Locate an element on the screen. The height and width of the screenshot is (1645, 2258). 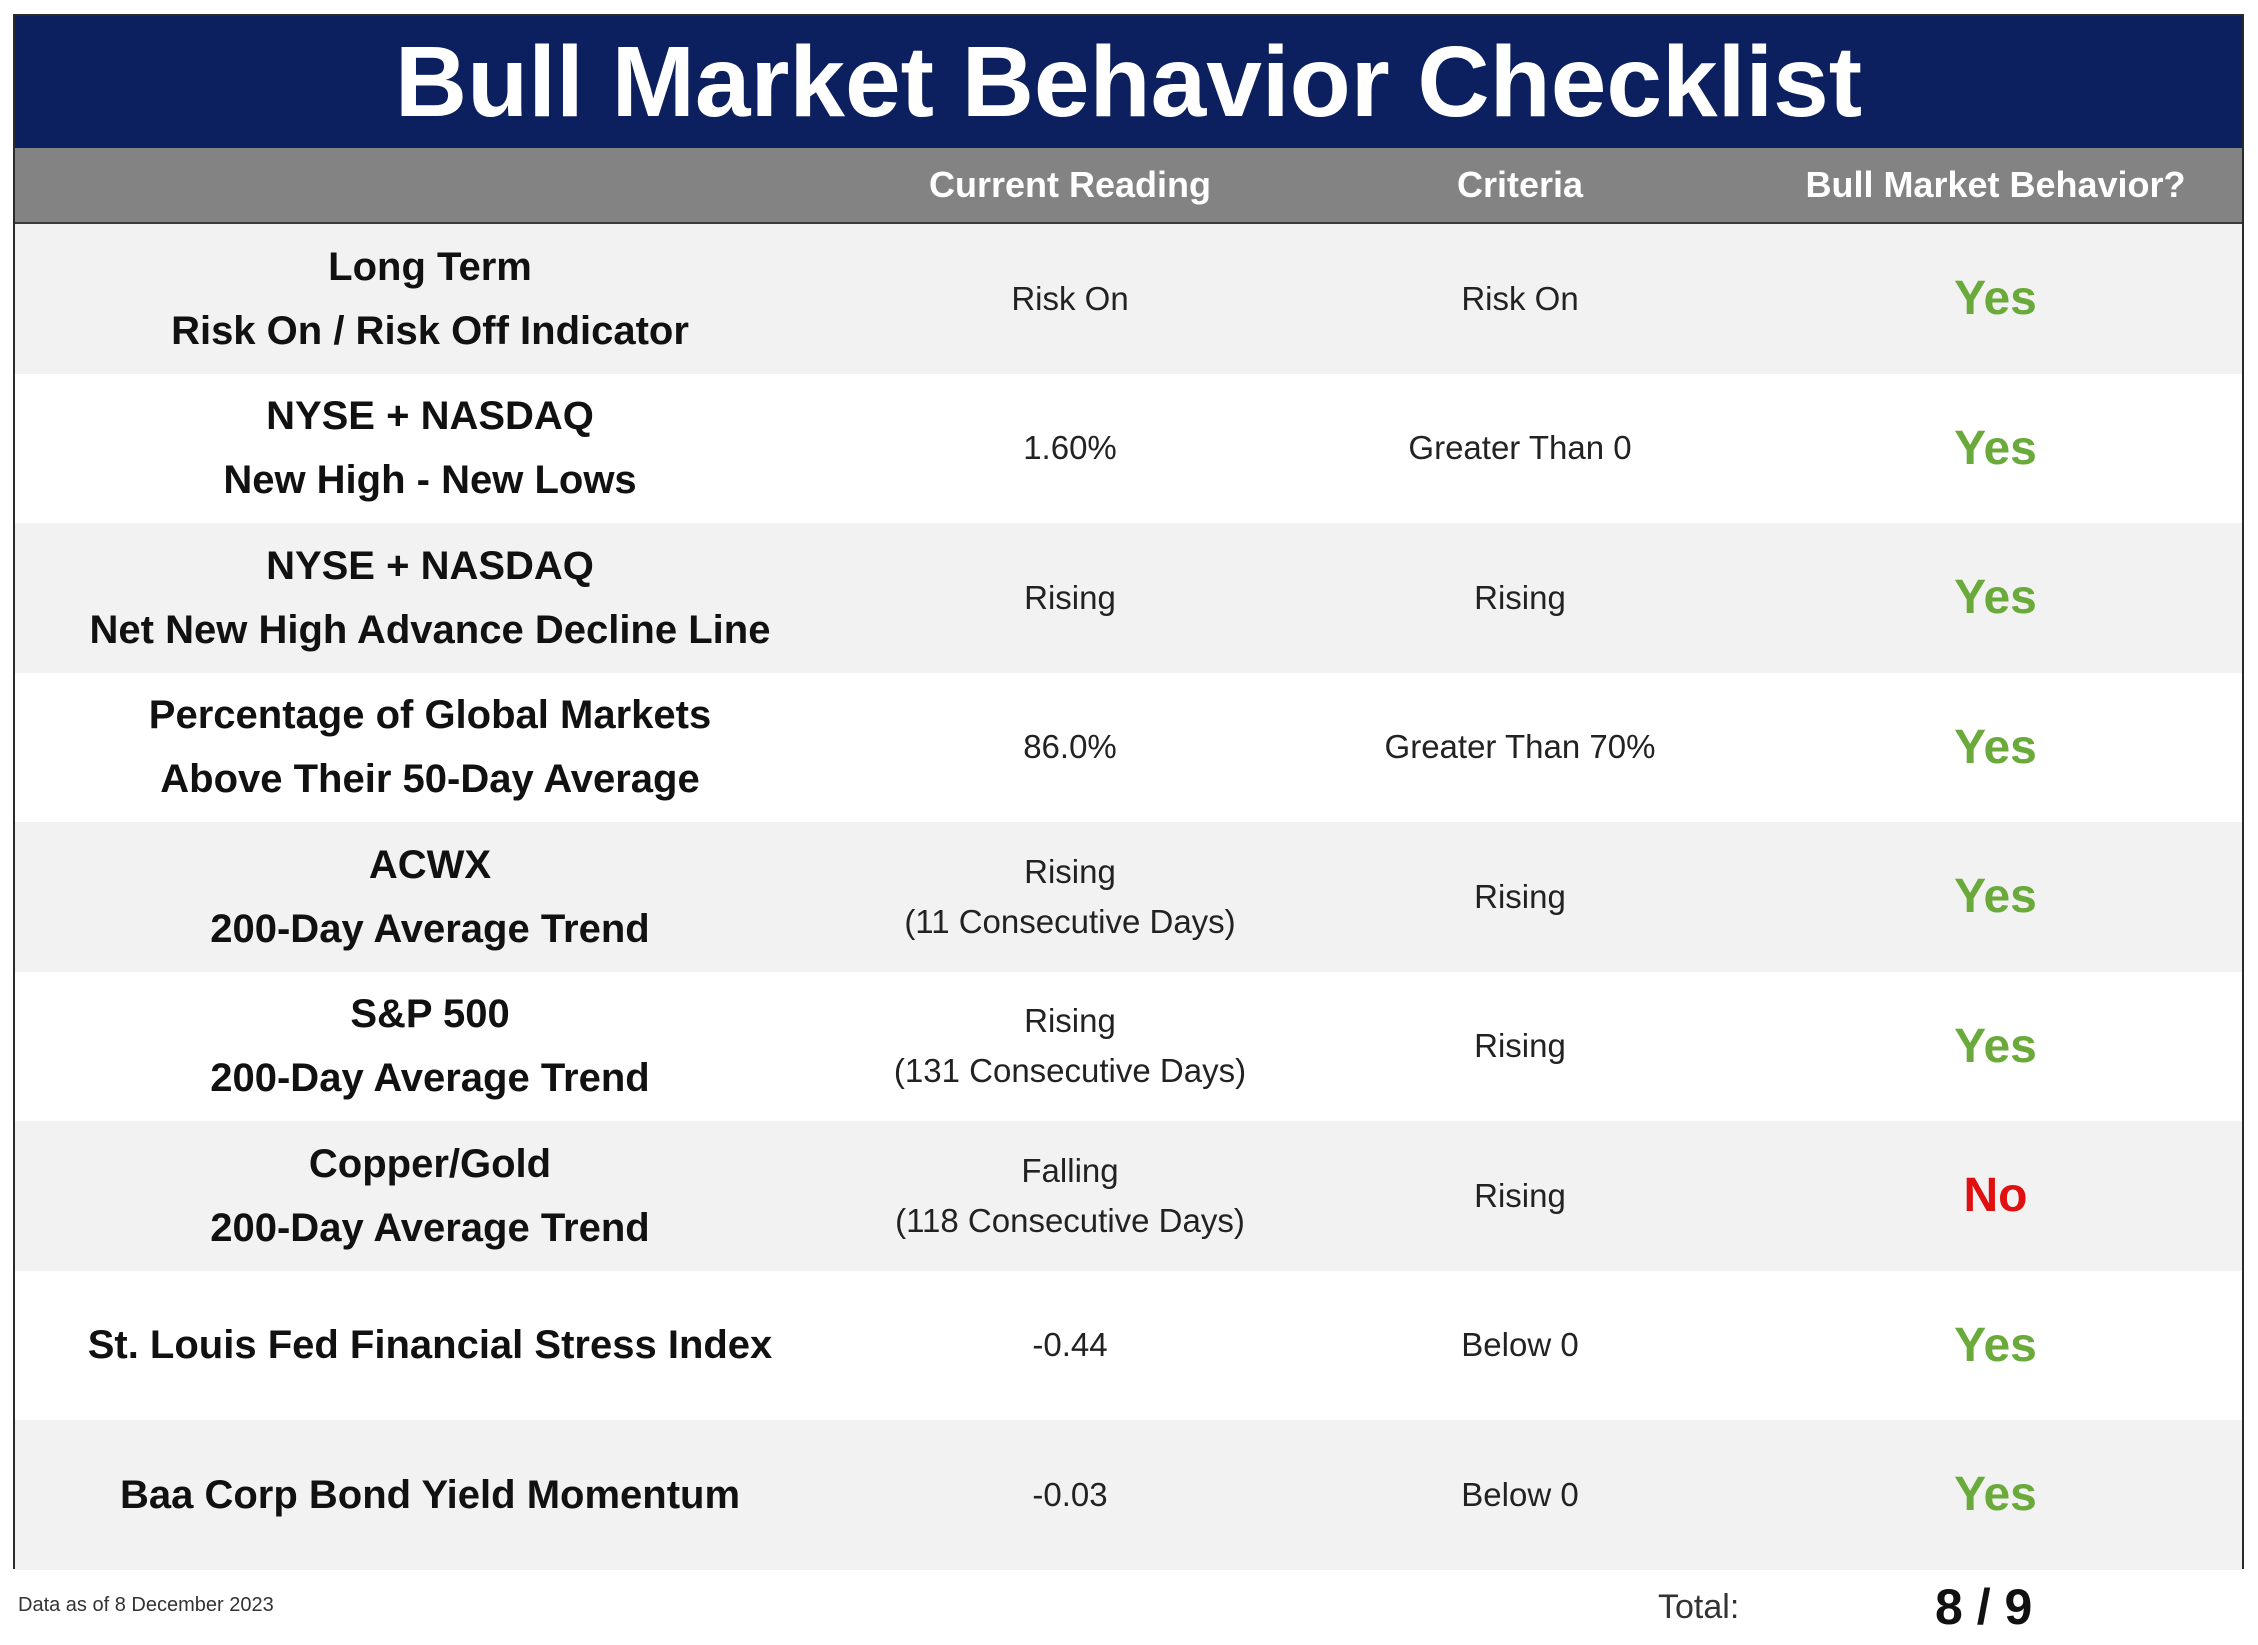
indicator-label: Above Their 50-Day Average is located at coordinates (430, 779).